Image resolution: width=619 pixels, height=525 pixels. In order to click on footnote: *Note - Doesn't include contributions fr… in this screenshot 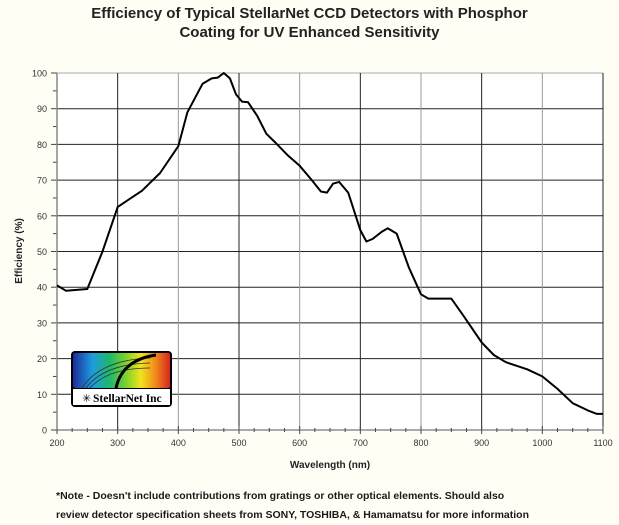, I will do `click(292, 506)`.